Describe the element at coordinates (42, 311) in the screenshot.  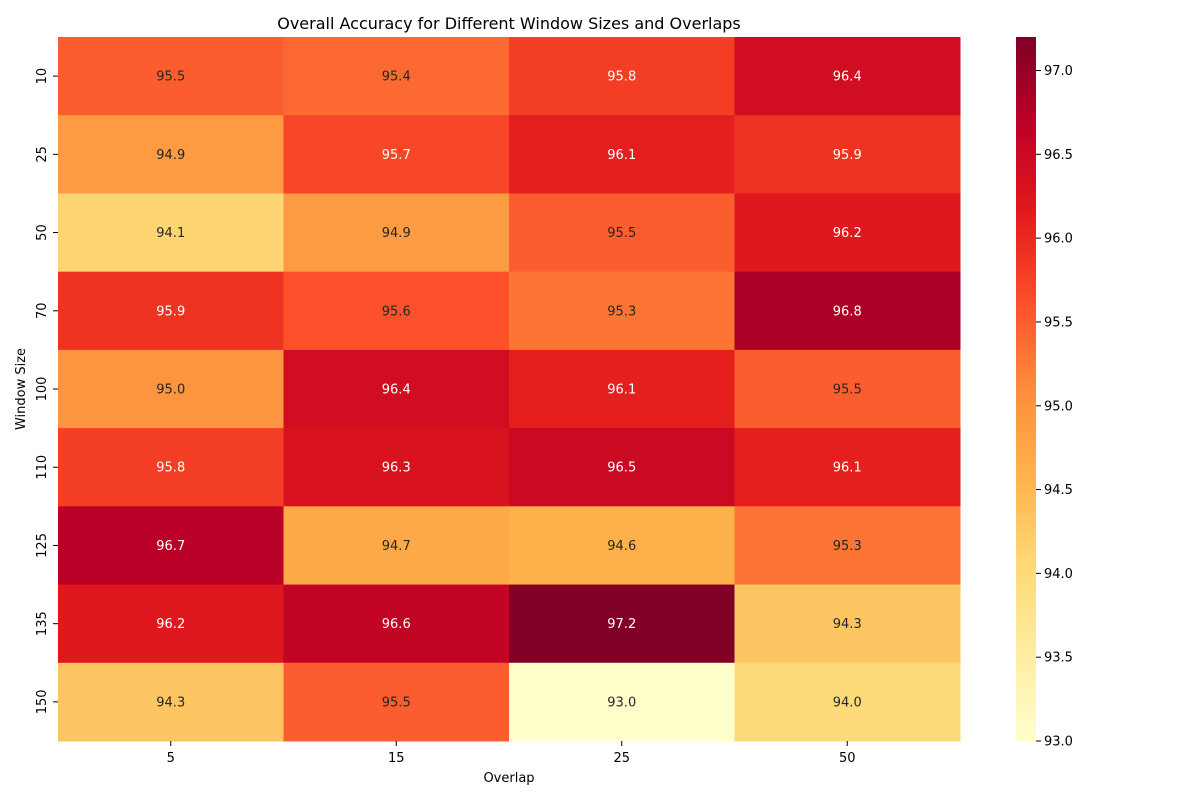
I see `y-tick-label: 70` at that location.